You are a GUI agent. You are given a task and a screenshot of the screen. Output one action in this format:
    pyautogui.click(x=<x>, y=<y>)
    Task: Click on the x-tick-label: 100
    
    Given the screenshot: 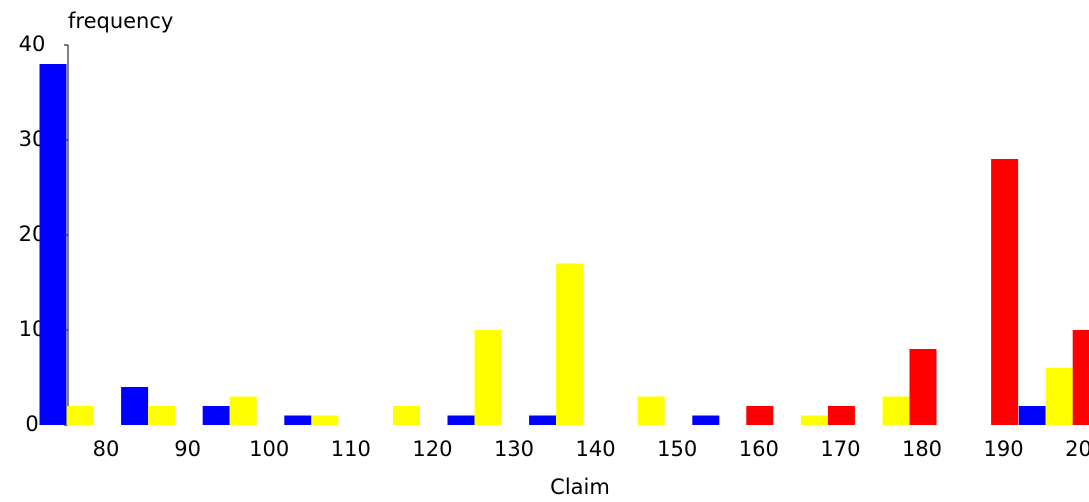 What is the action you would take?
    pyautogui.click(x=269, y=449)
    